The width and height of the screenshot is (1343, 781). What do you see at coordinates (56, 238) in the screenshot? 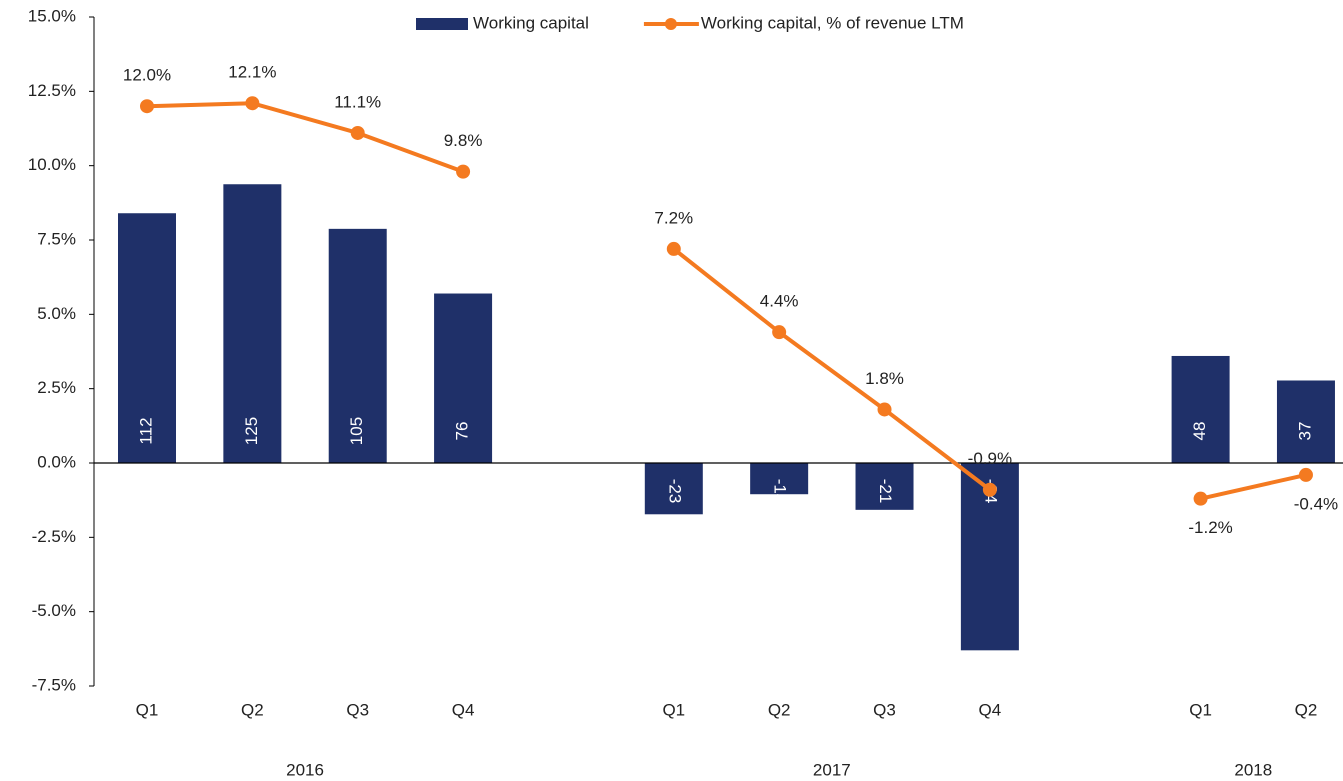
I see `y-tick-label: 7.5%` at bounding box center [56, 238].